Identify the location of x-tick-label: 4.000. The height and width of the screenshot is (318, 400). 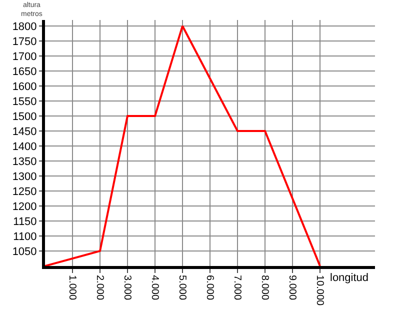
(154, 287).